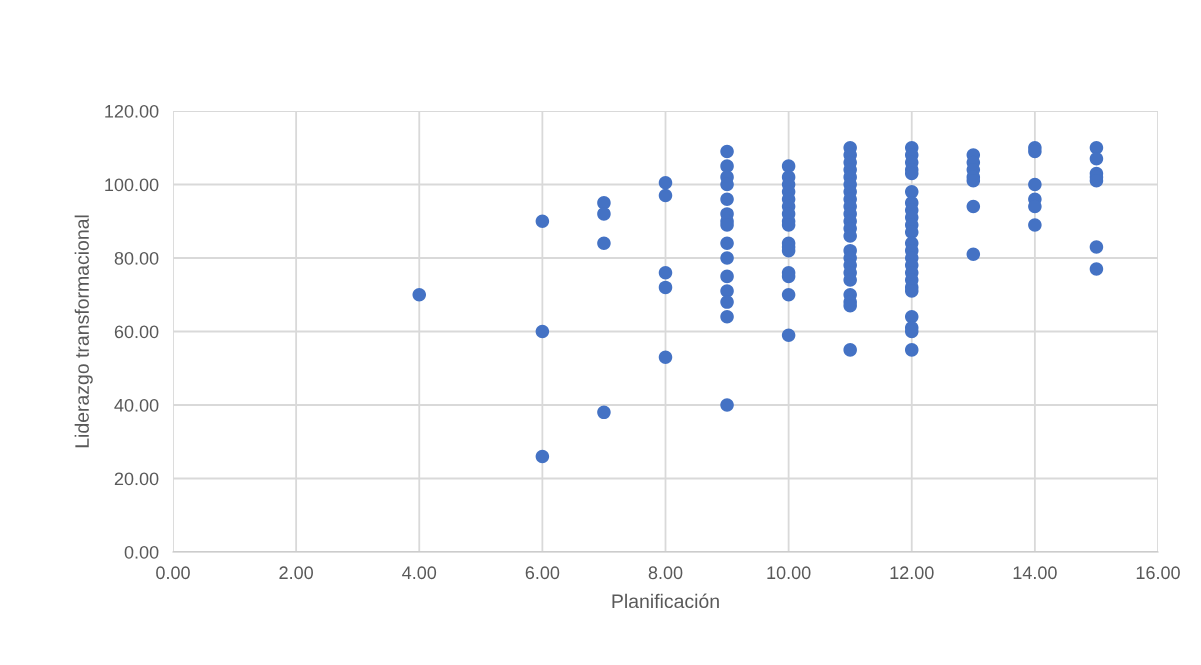 This screenshot has width=1201, height=665. I want to click on x-tick-label: 4.00, so click(419, 573).